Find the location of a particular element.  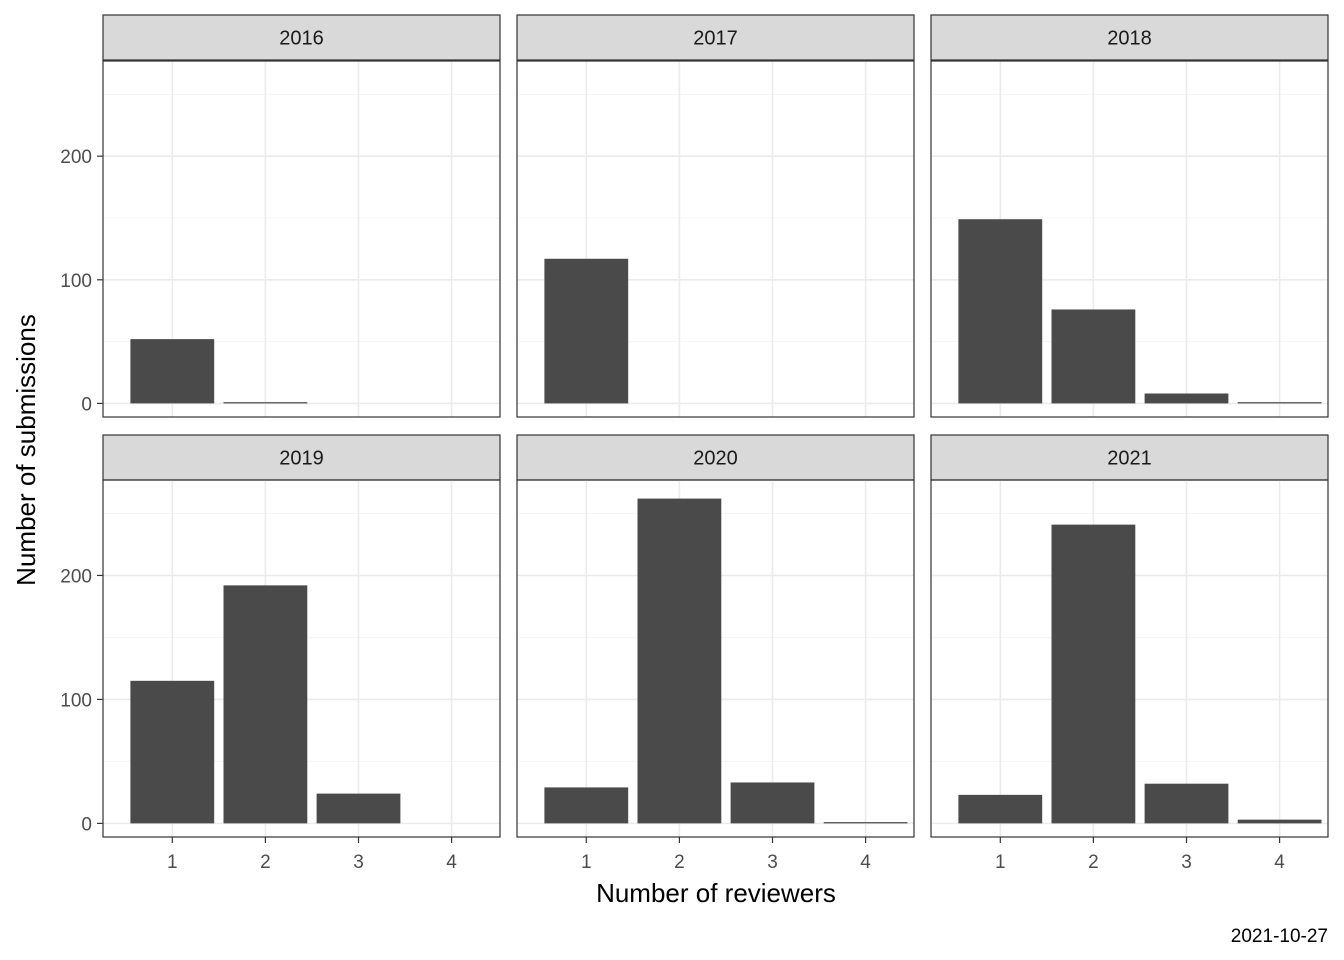

y-axis-title: Number of submissions is located at coordinates (26, 450).